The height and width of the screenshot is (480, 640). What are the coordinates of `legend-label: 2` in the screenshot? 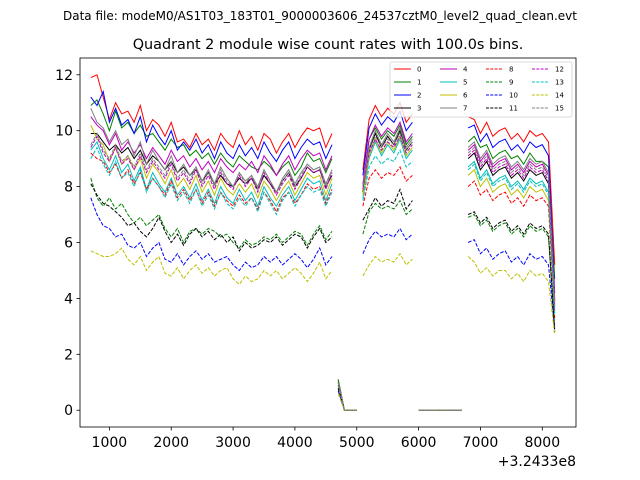 It's located at (419, 96).